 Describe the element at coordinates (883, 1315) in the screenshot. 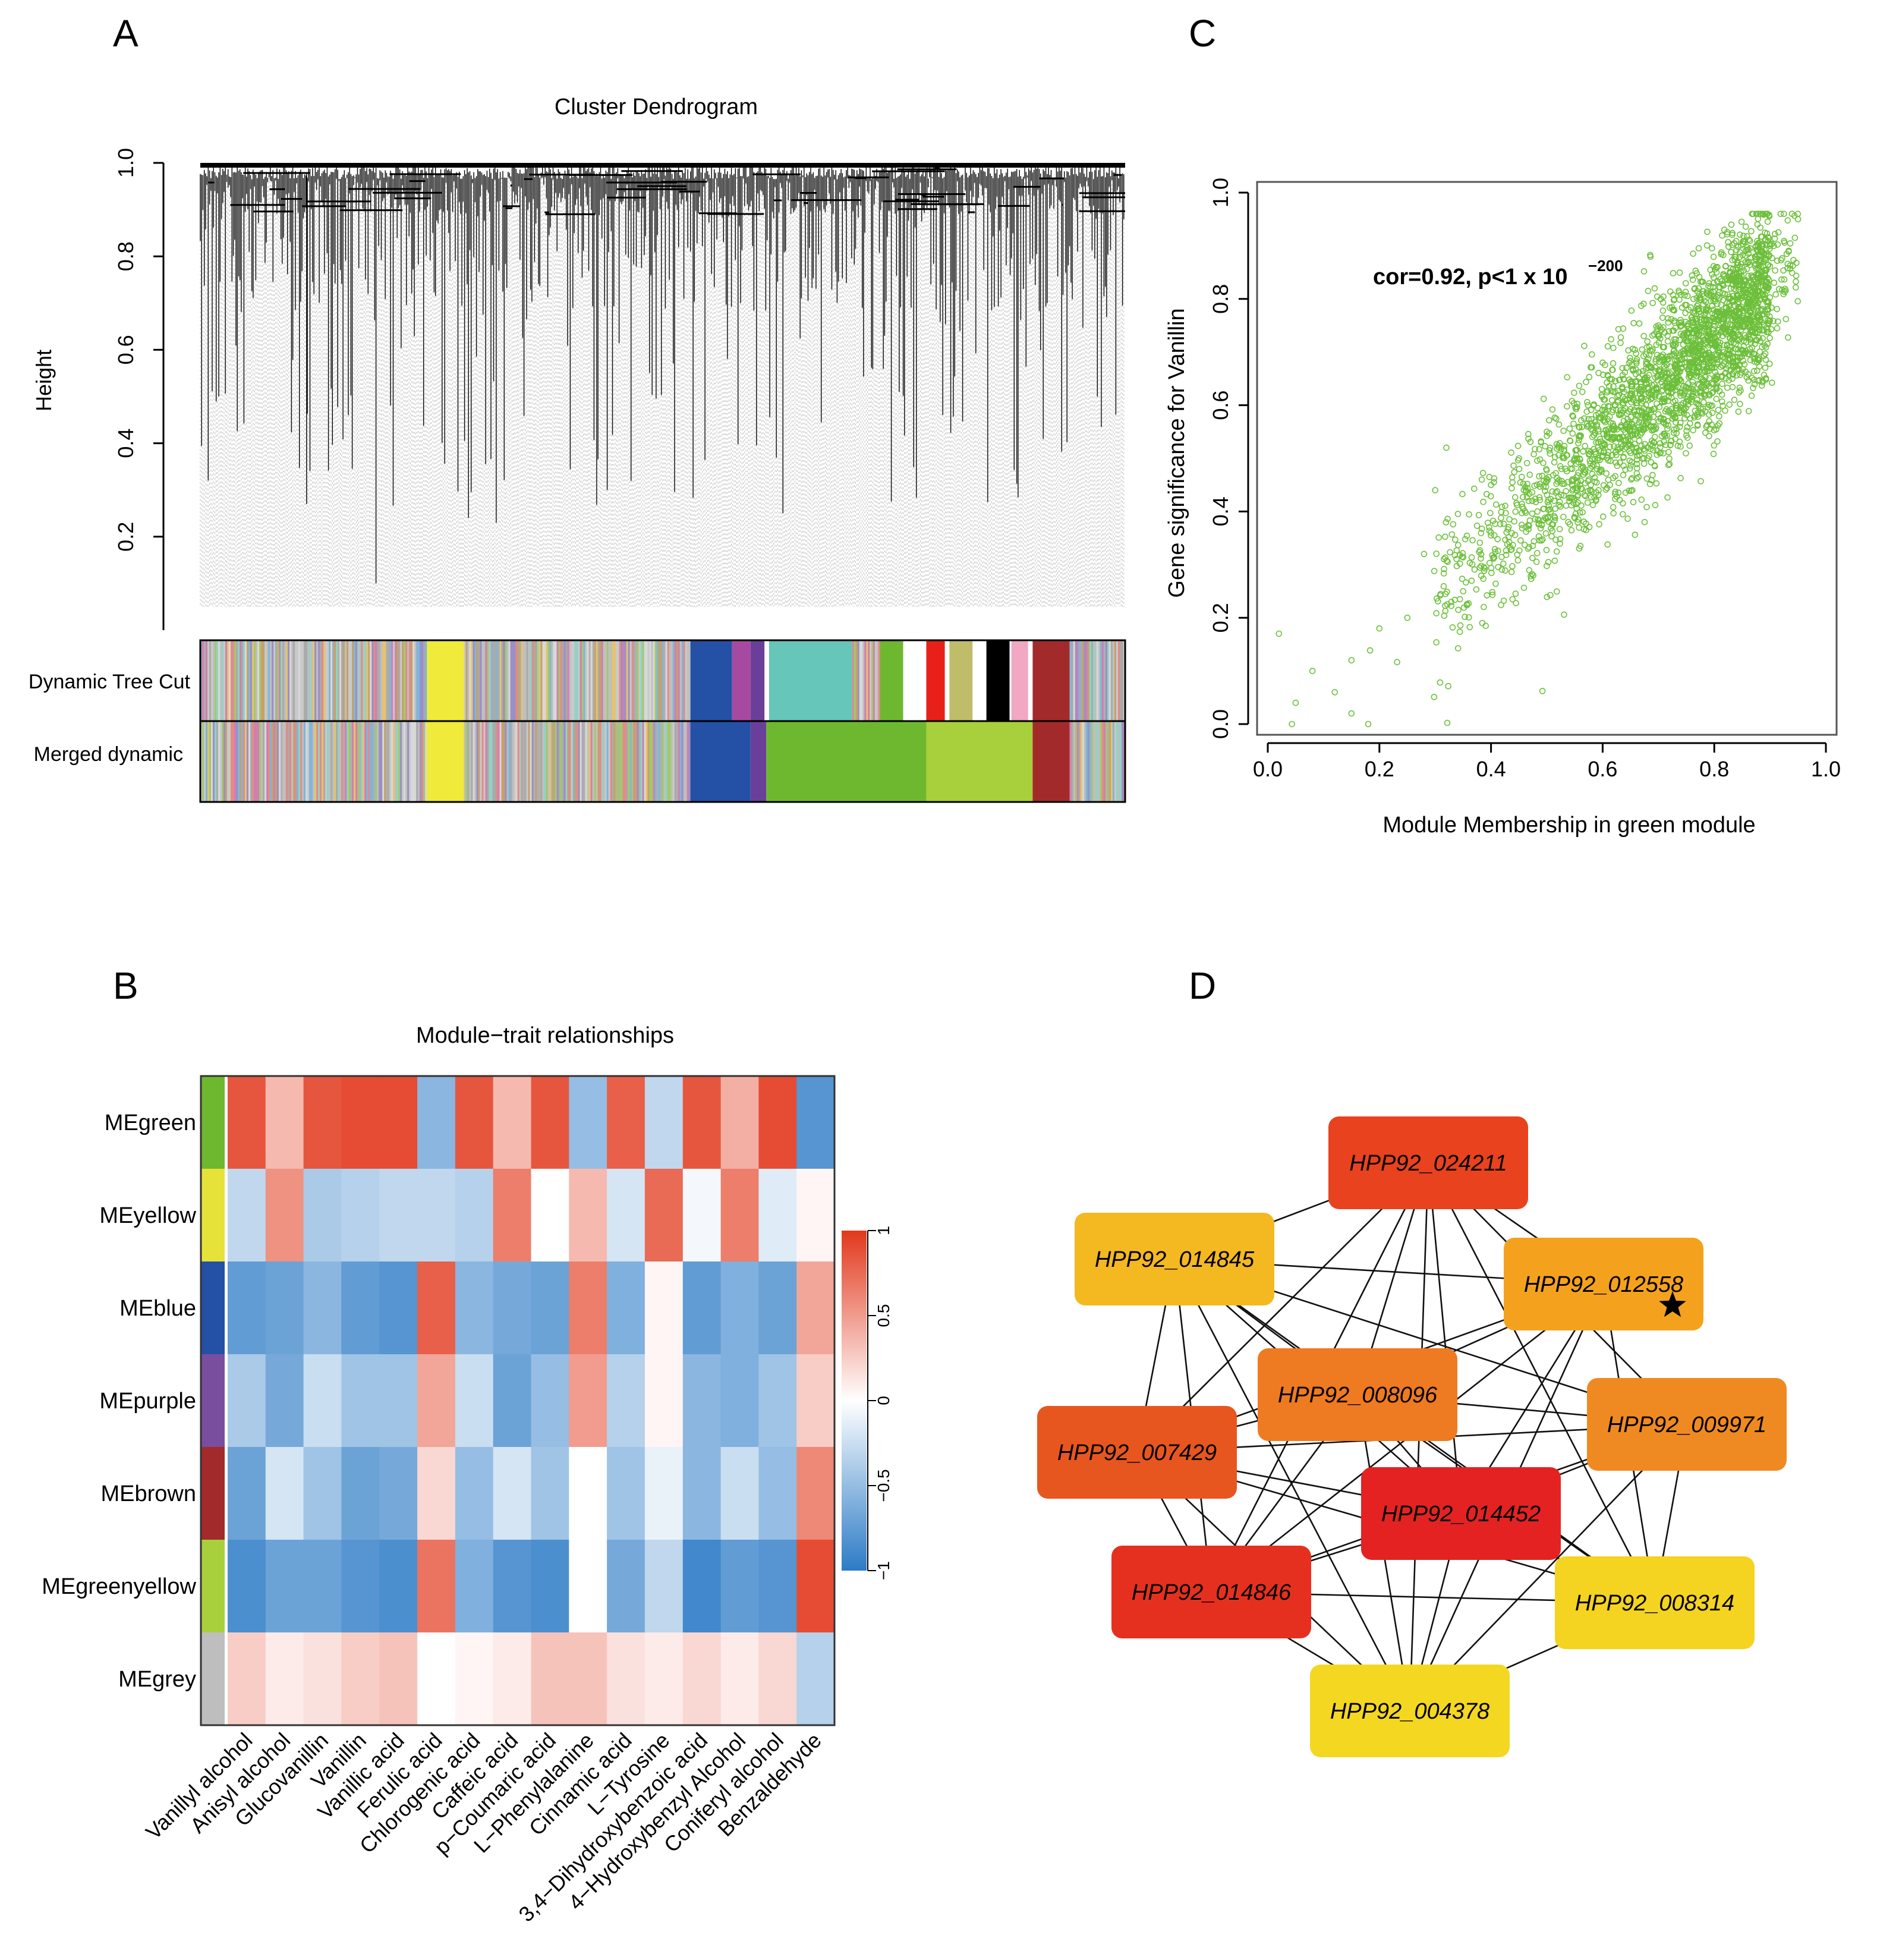

I see `colorbar-tick-label: 0.5` at that location.